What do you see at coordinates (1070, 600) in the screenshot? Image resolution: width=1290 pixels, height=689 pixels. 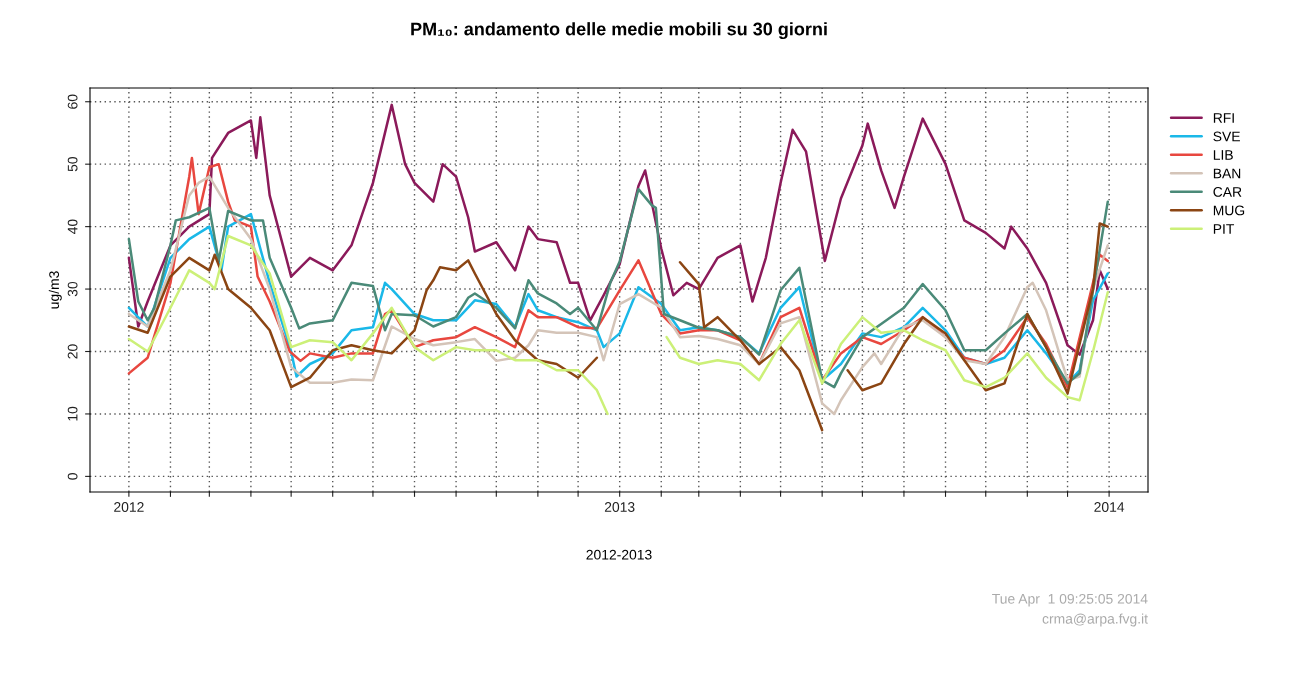 I see `text: Tue Apr 1 09:25:05 2014` at bounding box center [1070, 600].